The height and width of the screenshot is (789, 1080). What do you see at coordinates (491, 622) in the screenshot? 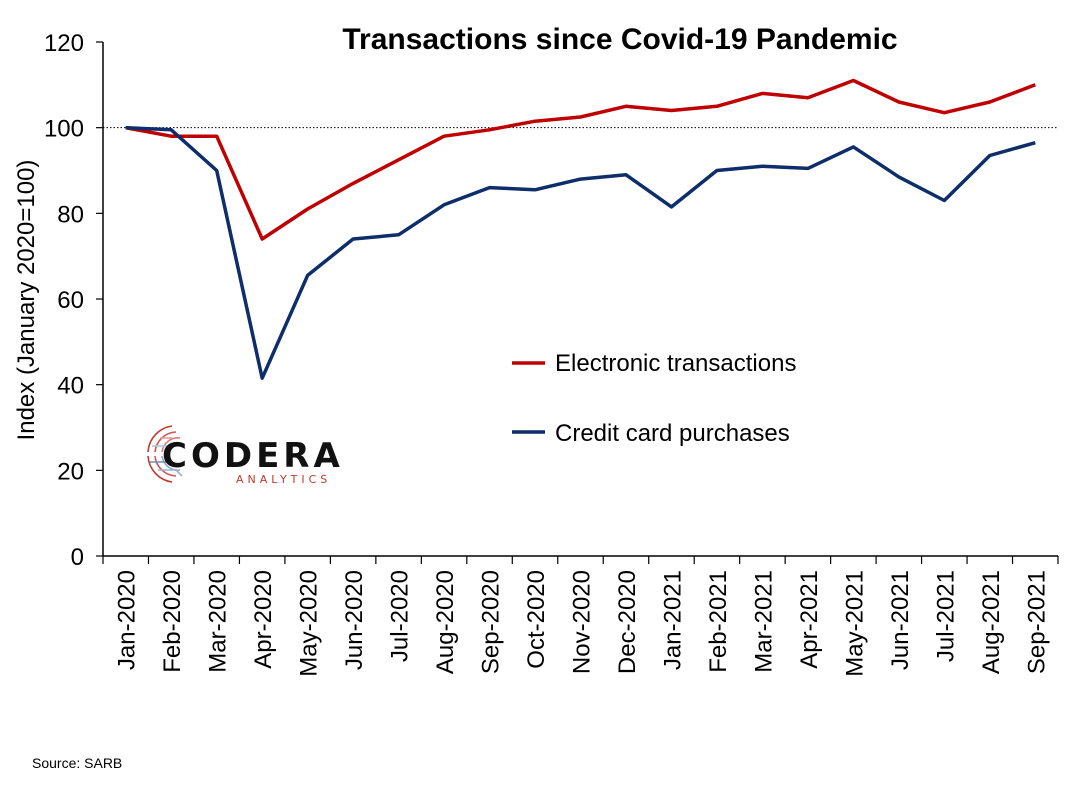
I see `x-tick-label: Sep-2020` at bounding box center [491, 622].